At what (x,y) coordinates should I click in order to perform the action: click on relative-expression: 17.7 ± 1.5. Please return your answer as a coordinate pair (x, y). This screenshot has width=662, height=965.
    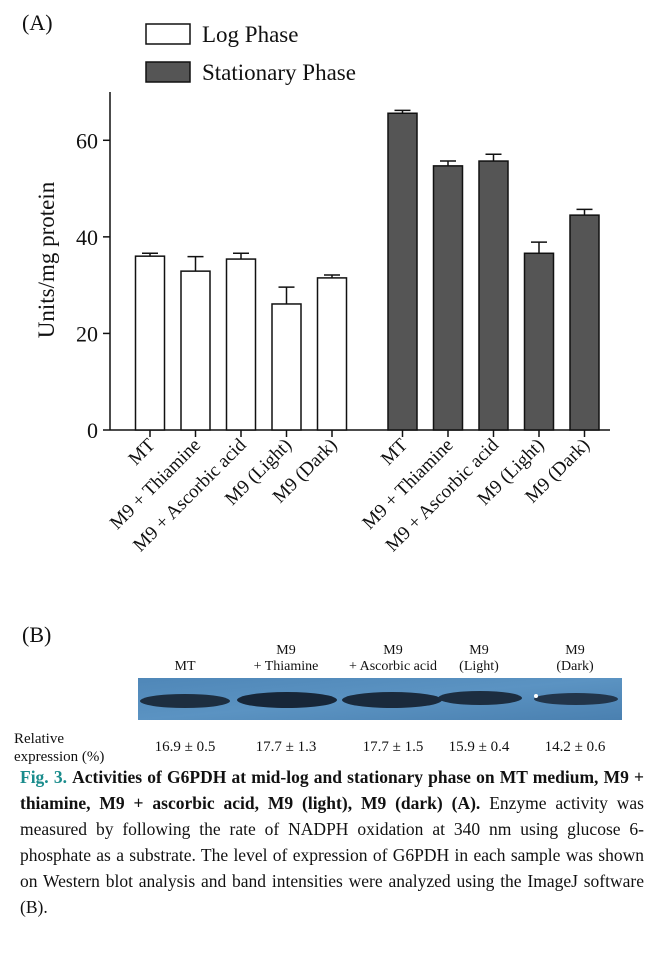
    Looking at the image, I should click on (393, 747).